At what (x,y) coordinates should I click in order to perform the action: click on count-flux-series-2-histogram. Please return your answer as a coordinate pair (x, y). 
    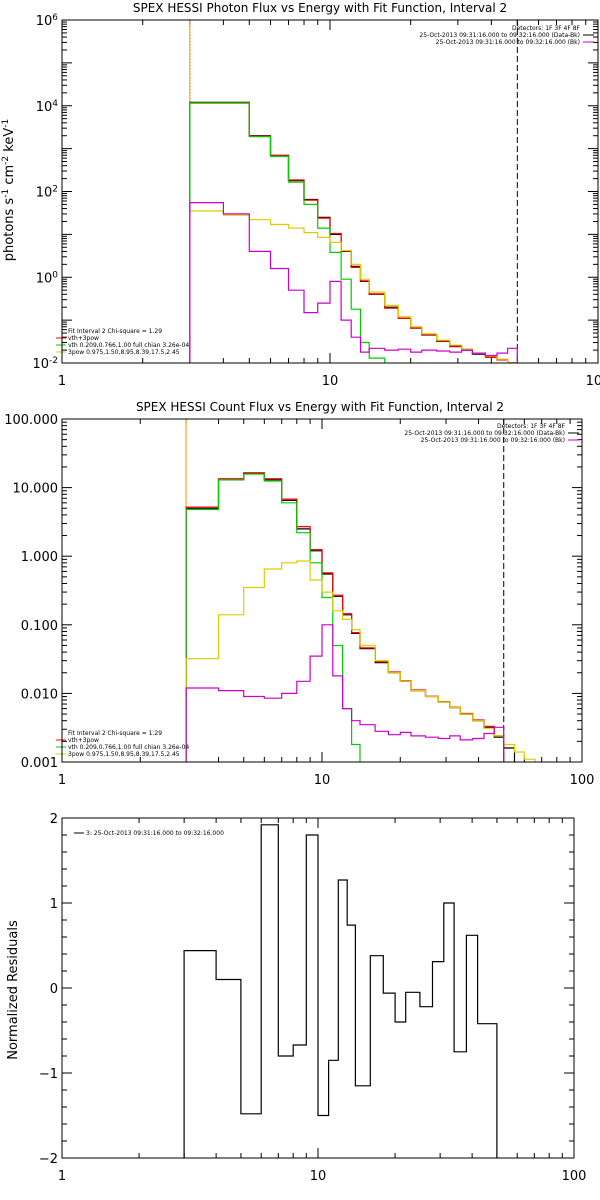
    Looking at the image, I should click on (280, 617).